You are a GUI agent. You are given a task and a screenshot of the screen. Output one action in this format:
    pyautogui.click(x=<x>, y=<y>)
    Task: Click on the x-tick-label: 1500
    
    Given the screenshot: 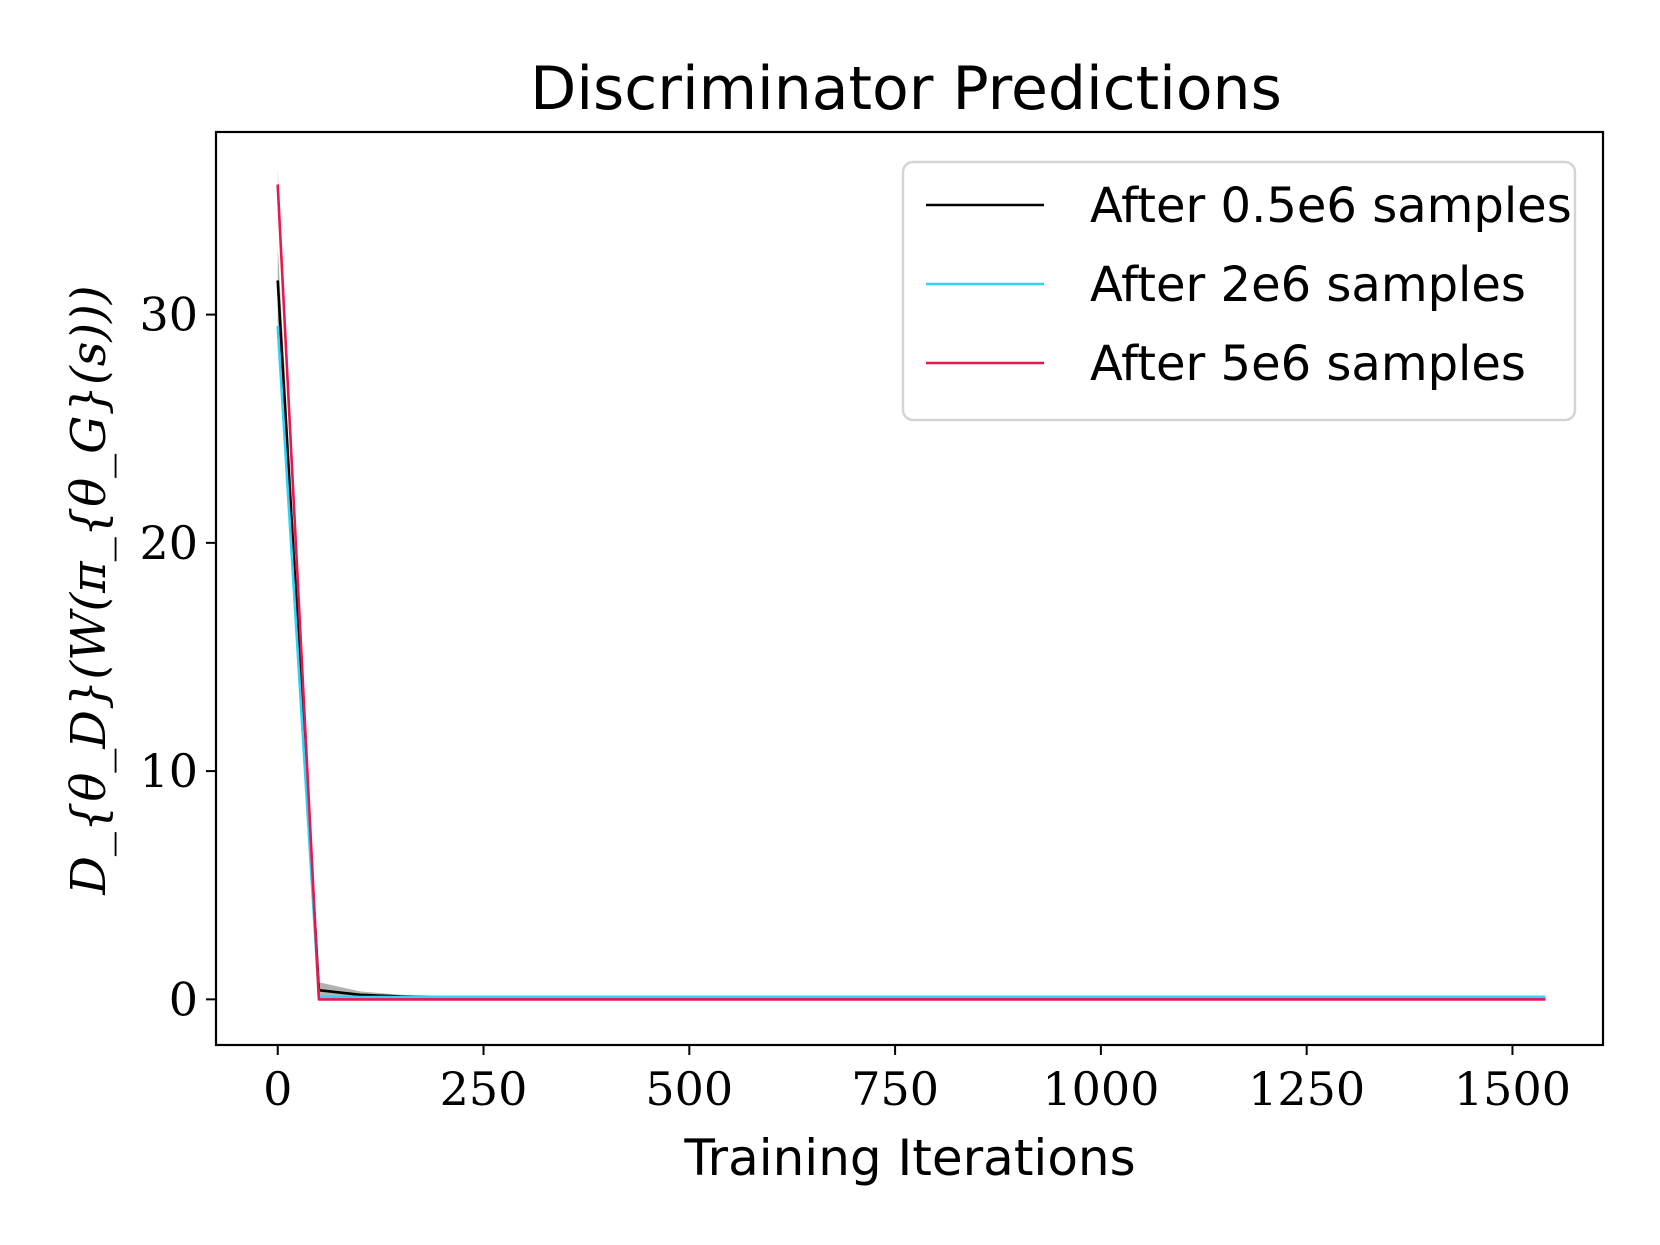 What is the action you would take?
    pyautogui.click(x=1512, y=1089)
    